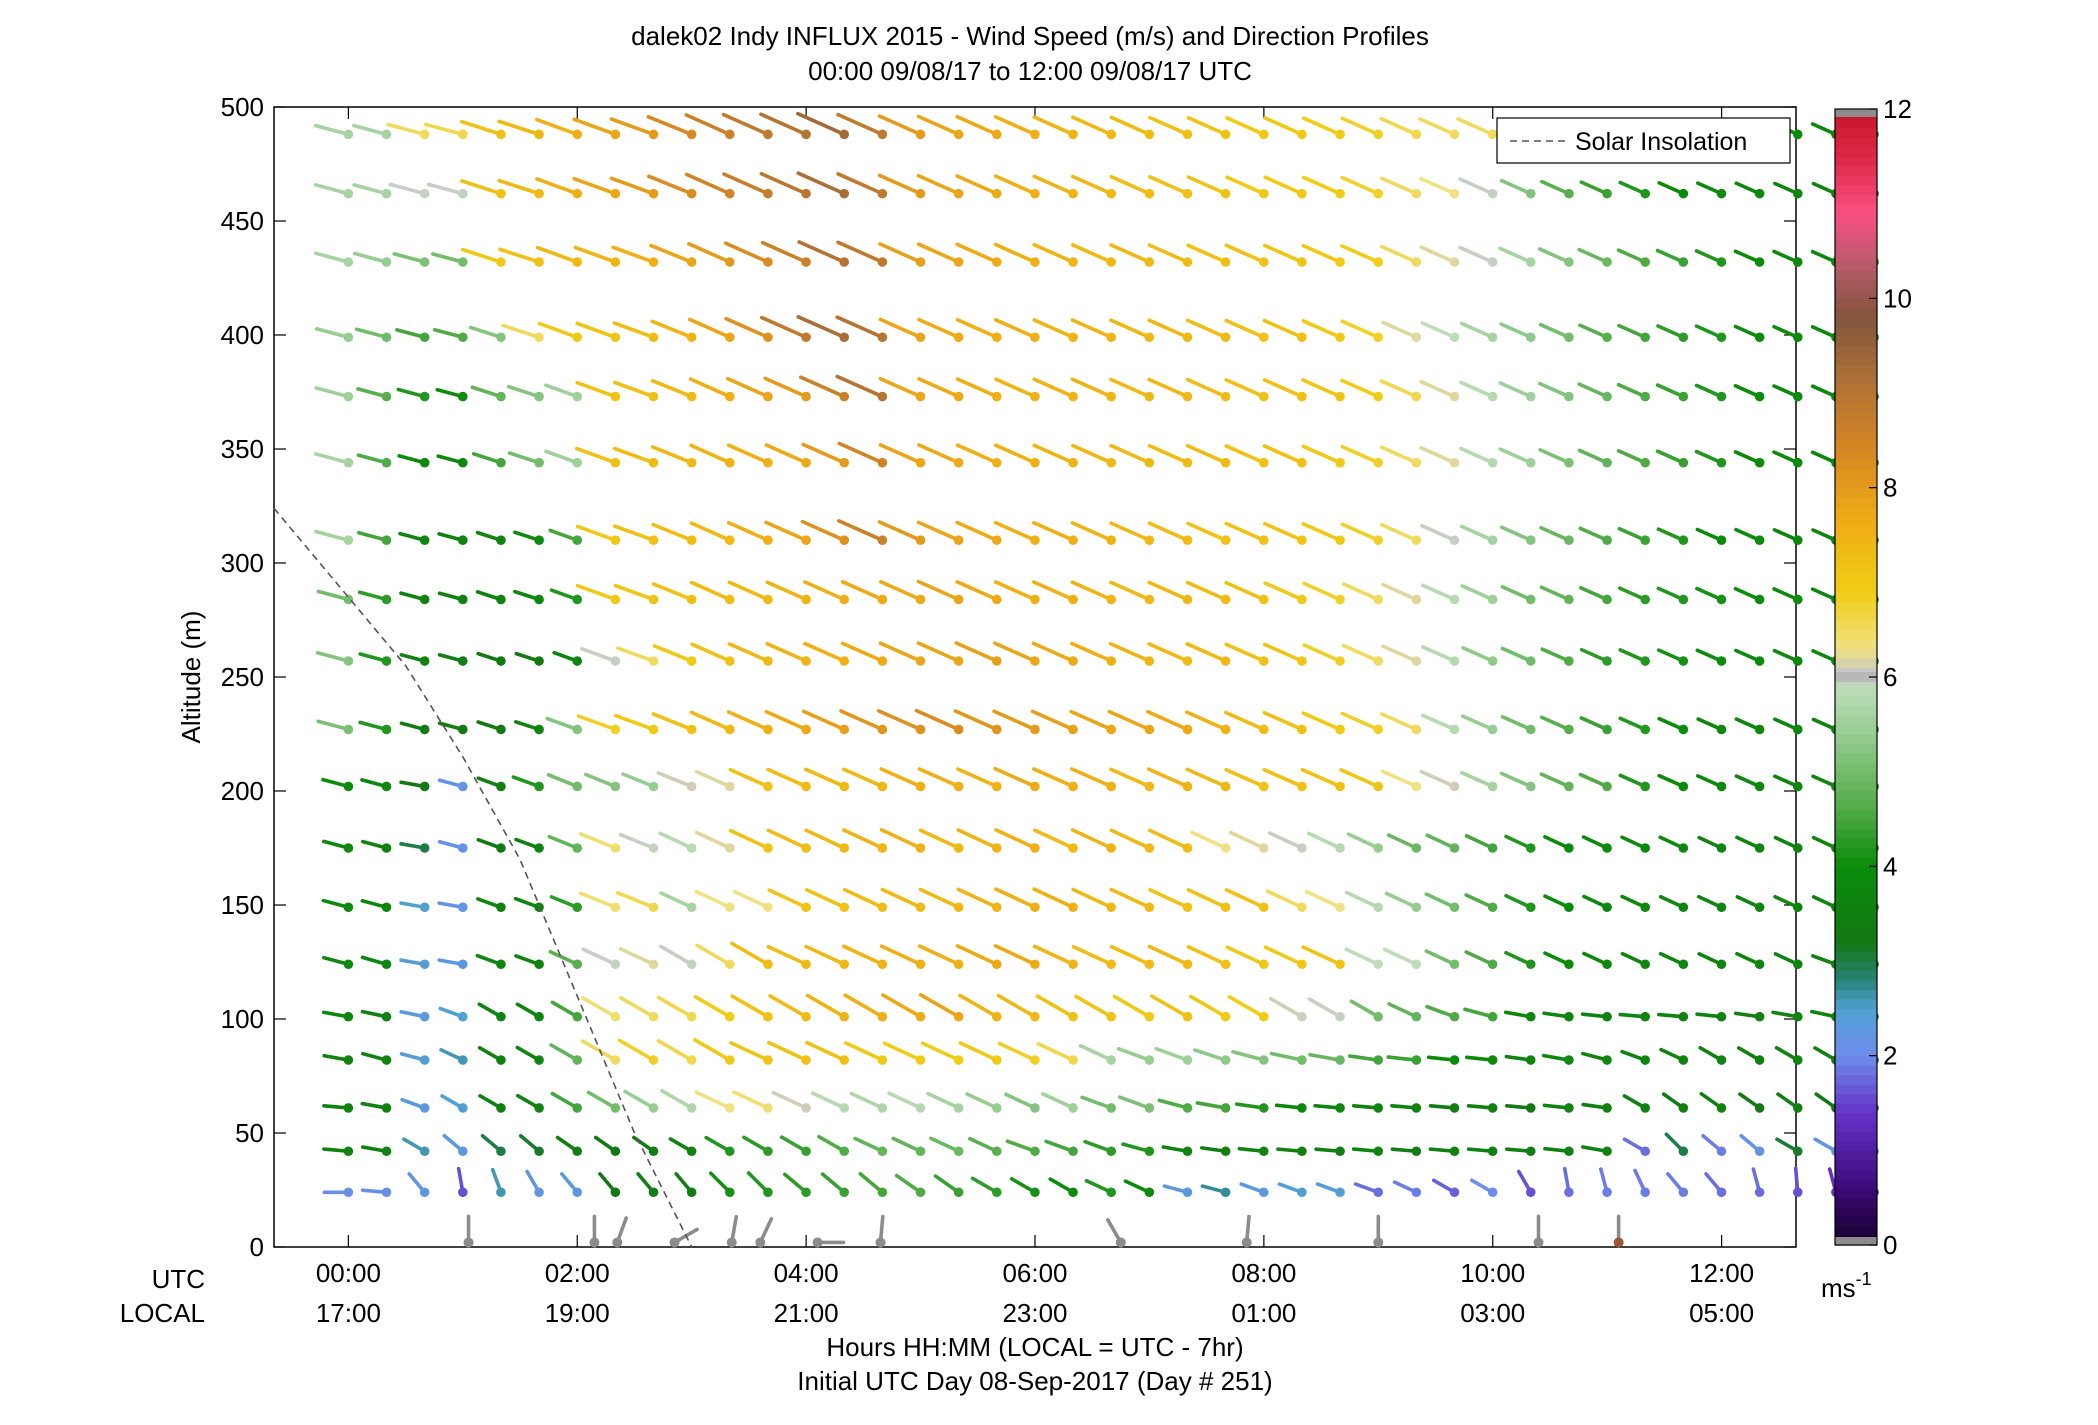 The width and height of the screenshot is (2098, 1425). Describe the element at coordinates (242, 221) in the screenshot. I see `y-tick-label: 450` at that location.